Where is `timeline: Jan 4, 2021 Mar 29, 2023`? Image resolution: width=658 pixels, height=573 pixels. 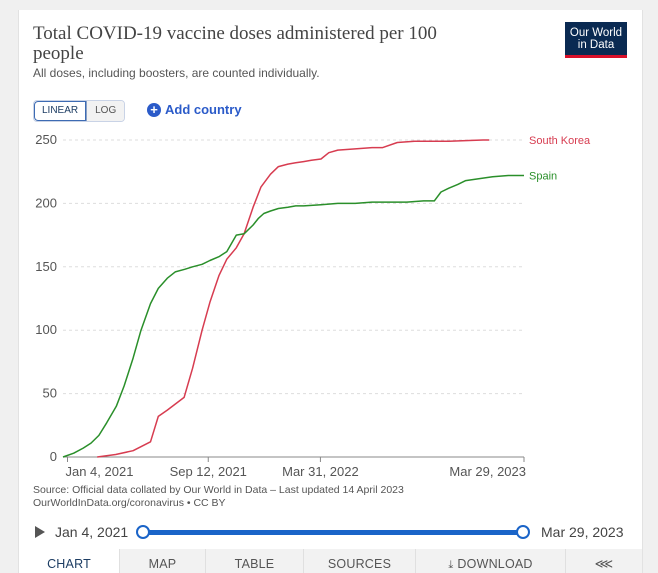 timeline: Jan 4, 2021 Mar 29, 2023 is located at coordinates (330, 533).